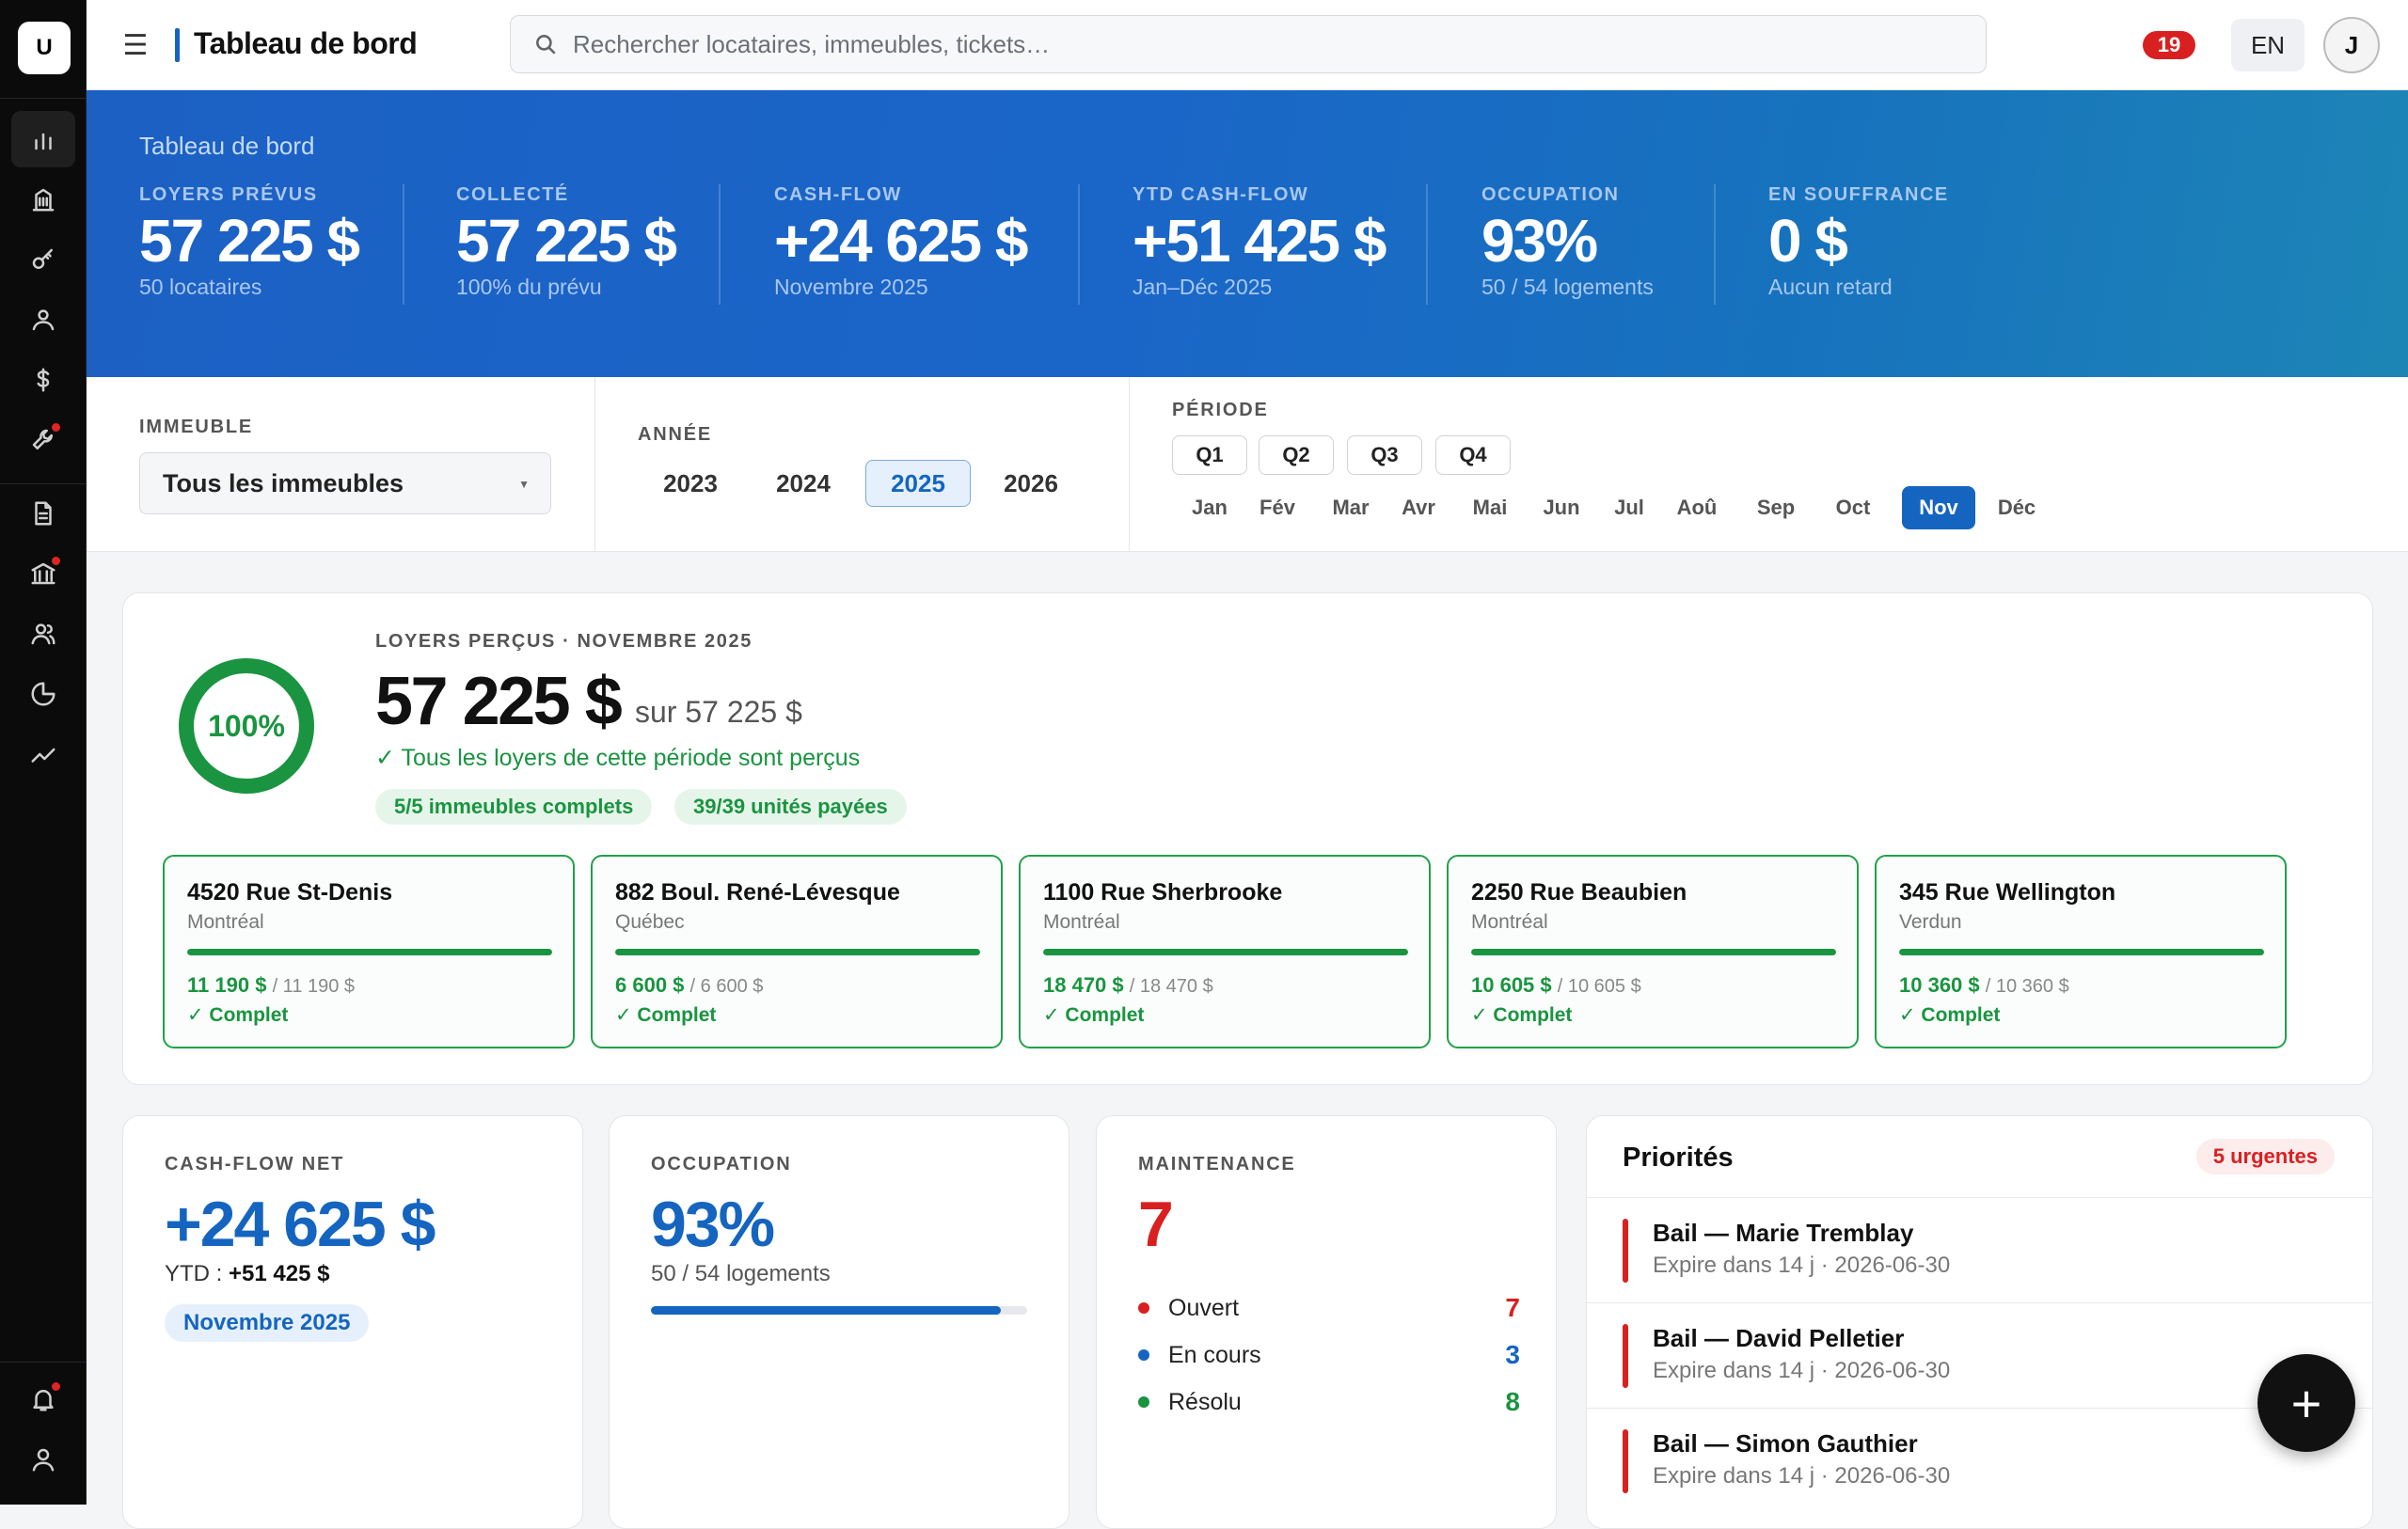  Describe the element at coordinates (136, 45) in the screenshot. I see `menu-icon: ☰` at that location.